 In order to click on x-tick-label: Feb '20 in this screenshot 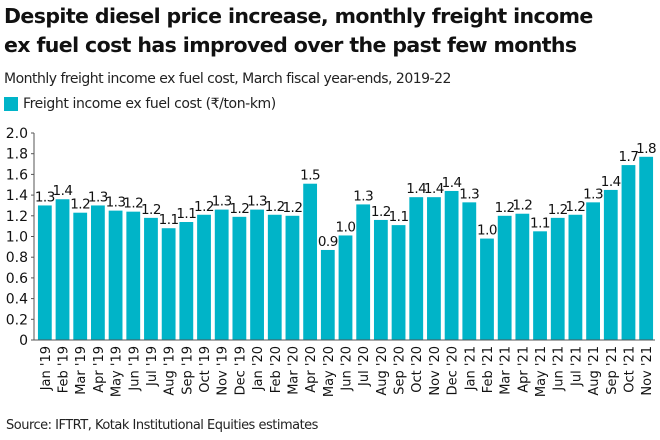, I will do `click(276, 369)`.